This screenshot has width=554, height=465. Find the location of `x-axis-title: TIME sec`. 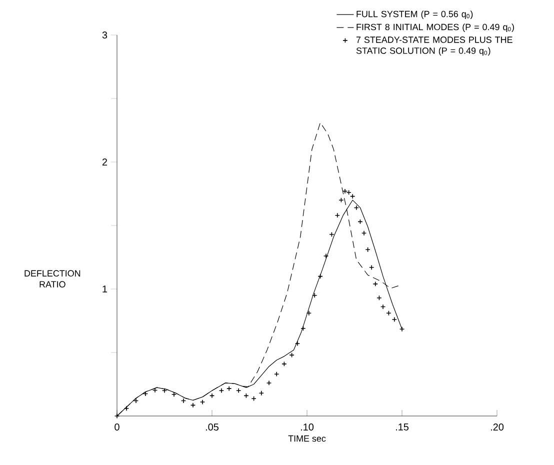

x-axis-title: TIME sec is located at coordinates (307, 438).